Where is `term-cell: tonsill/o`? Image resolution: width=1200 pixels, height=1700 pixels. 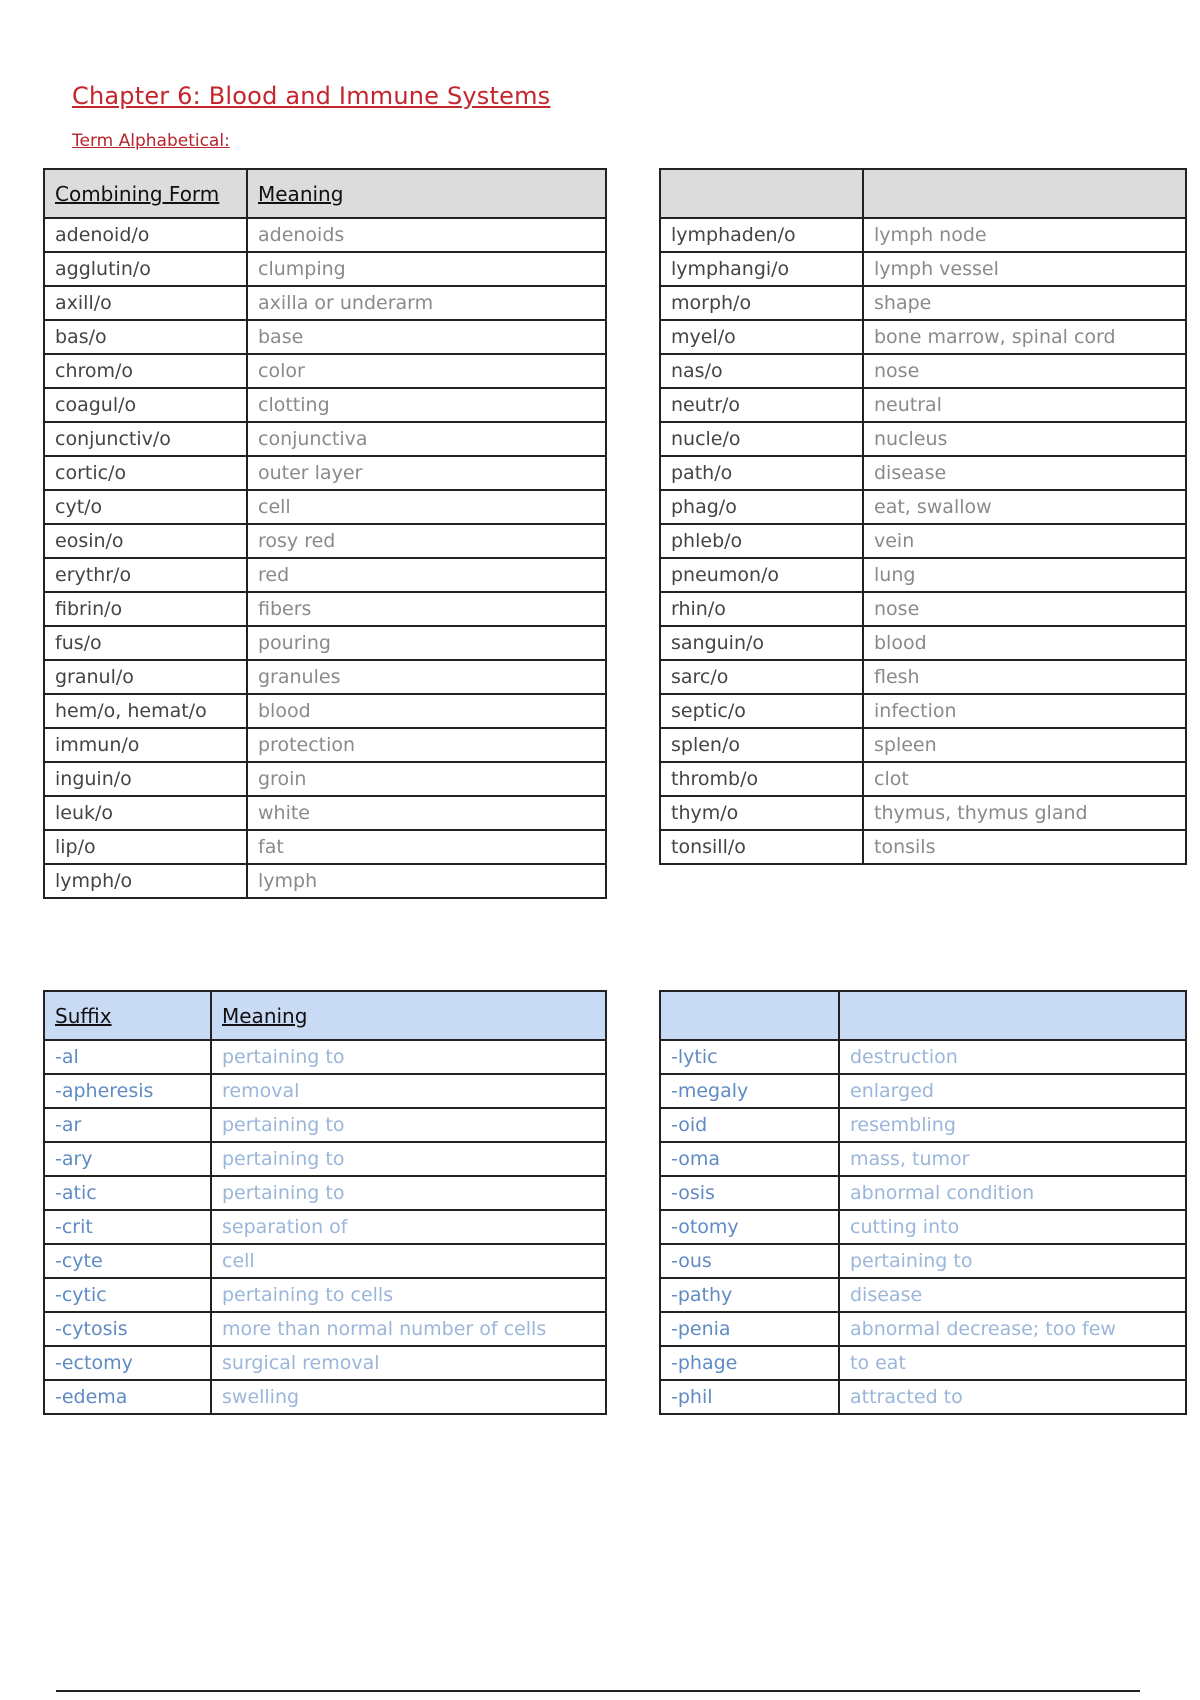 term-cell: tonsill/o is located at coordinates (761, 847).